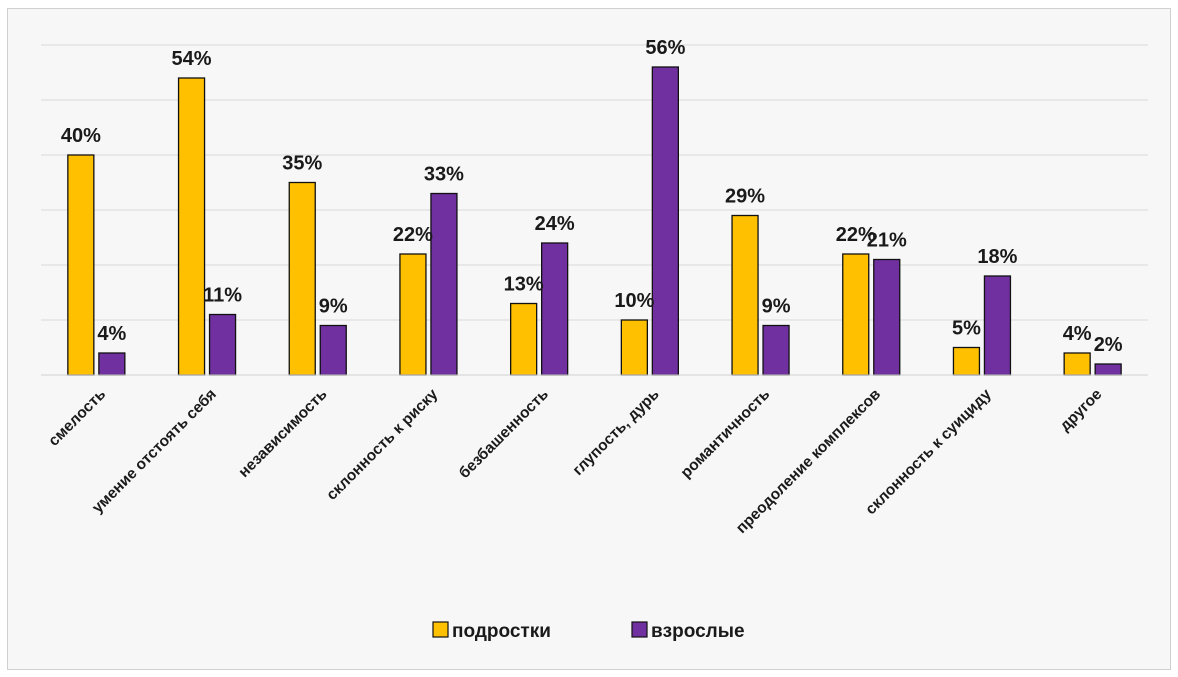  I want to click on data-label-подростки-другое: 4%, so click(1077, 334).